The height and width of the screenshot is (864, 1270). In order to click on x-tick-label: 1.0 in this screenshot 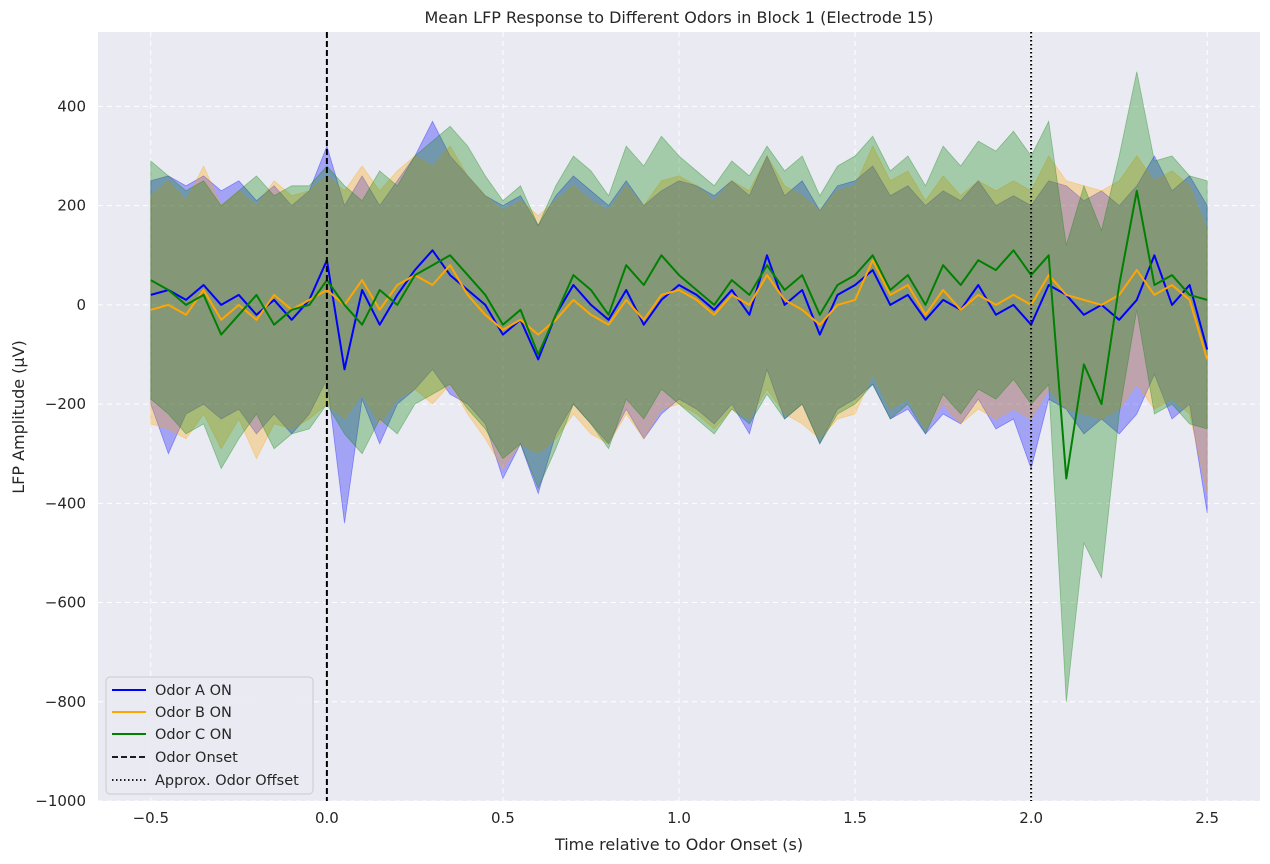, I will do `click(679, 818)`.